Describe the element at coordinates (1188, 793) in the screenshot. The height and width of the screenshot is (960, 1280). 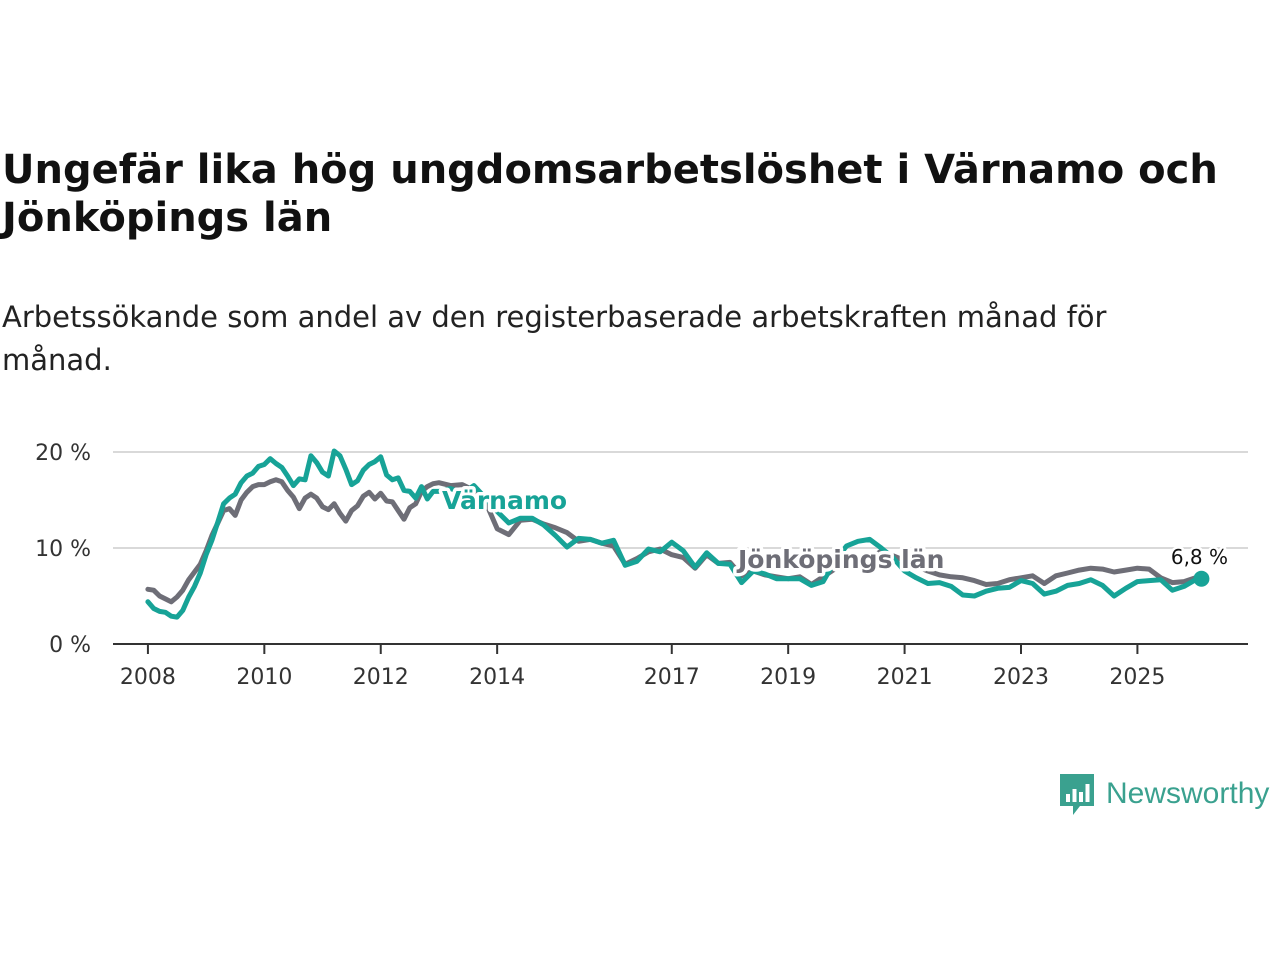
I see `brand-name: Newsworthy` at that location.